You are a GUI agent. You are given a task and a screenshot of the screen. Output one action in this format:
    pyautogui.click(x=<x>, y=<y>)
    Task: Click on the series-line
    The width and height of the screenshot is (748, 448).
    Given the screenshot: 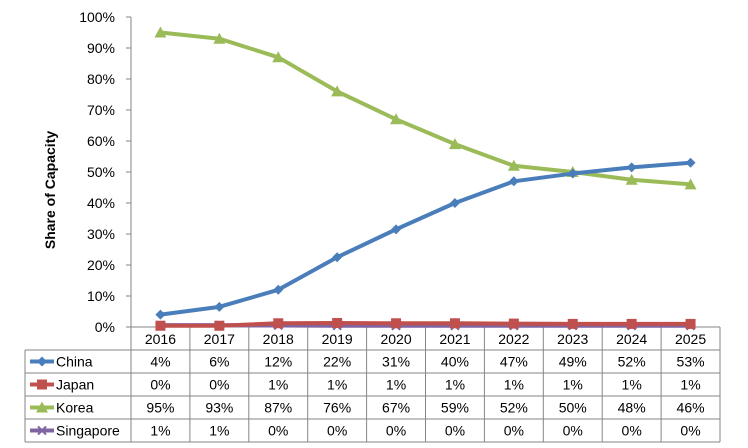 What is the action you would take?
    pyautogui.click(x=425, y=324)
    